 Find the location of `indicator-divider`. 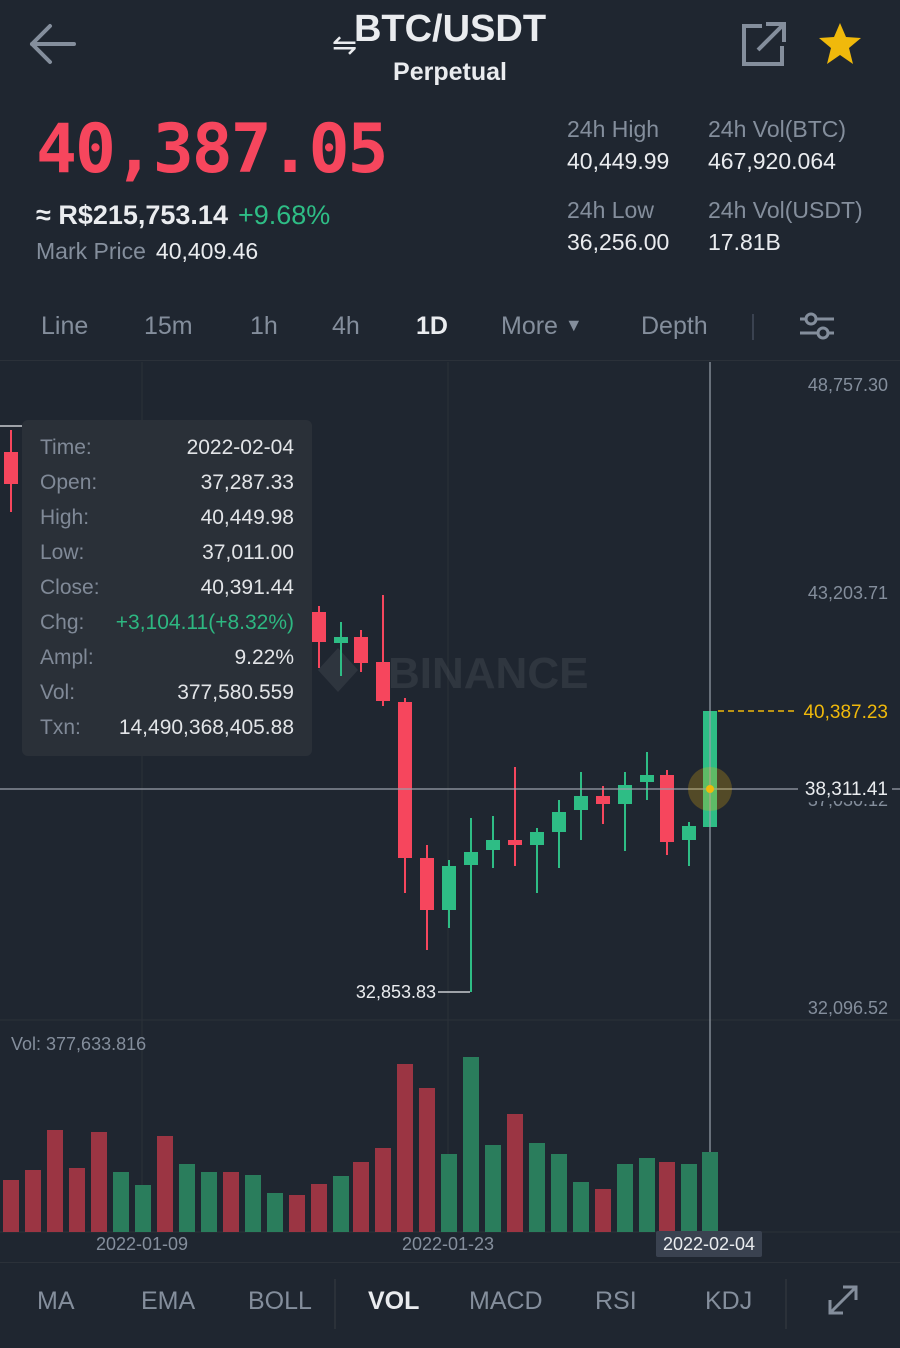

indicator-divider is located at coordinates (335, 1304).